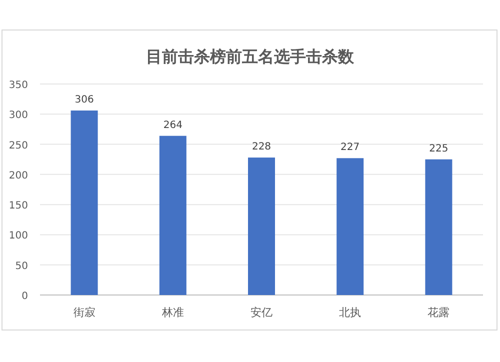 The height and width of the screenshot is (362, 500). Describe the element at coordinates (18, 236) in the screenshot. I see `y-tick-label: 100` at that location.